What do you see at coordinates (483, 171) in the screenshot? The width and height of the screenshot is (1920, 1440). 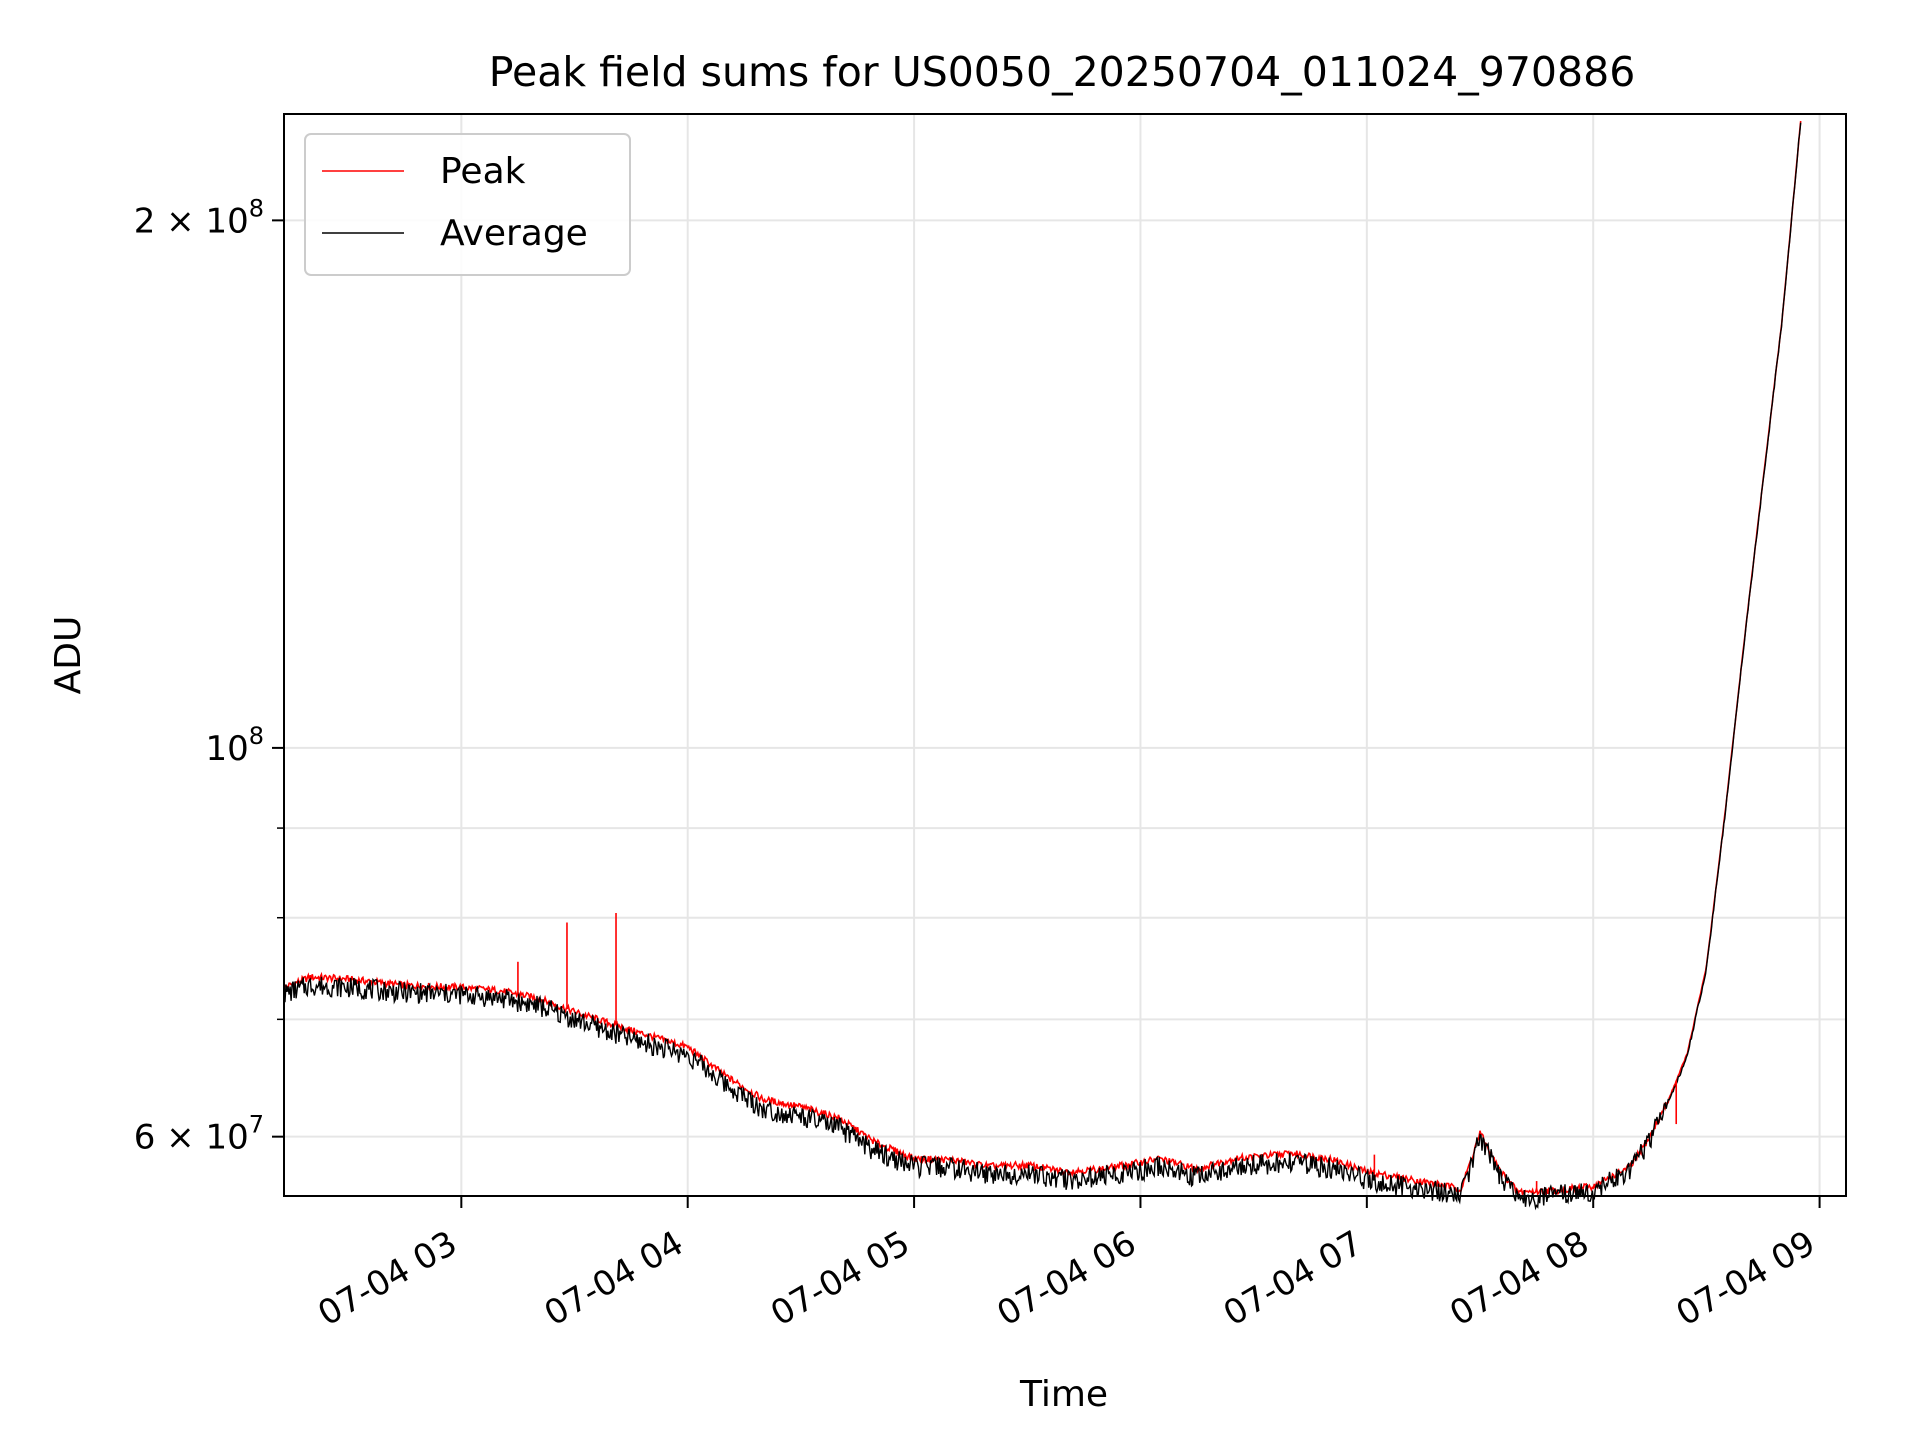 I see `legend-peak-label: Peak` at bounding box center [483, 171].